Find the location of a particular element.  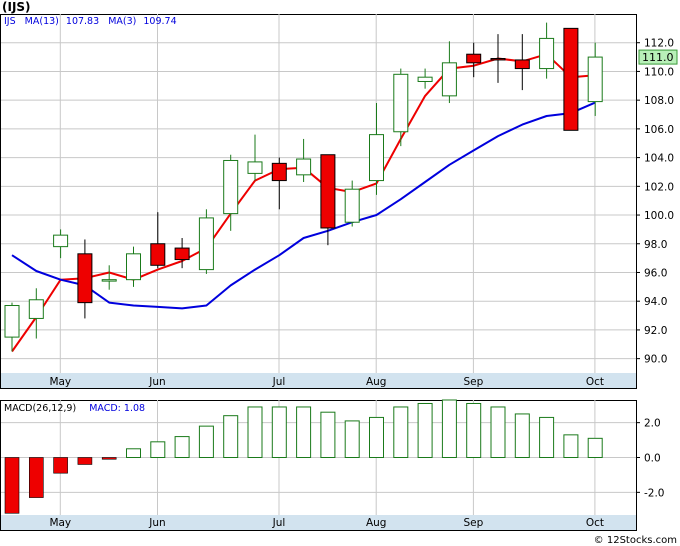

price-ytick-label: 106.0 is located at coordinates (659, 130).